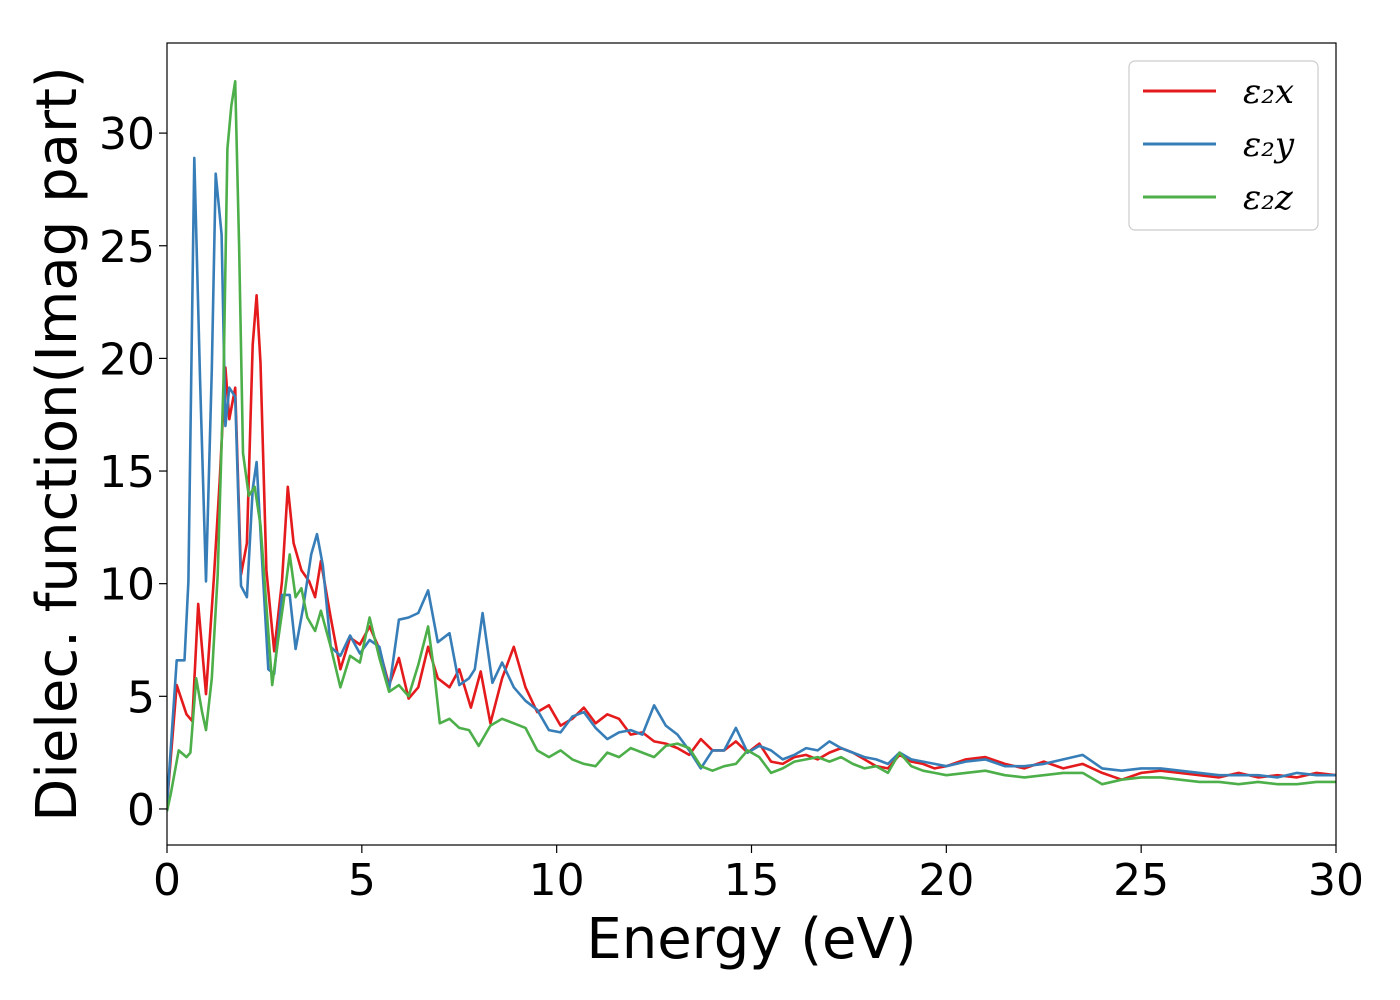 The image size is (1400, 1000). Describe the element at coordinates (752, 880) in the screenshot. I see `x-tick-label: 15` at that location.